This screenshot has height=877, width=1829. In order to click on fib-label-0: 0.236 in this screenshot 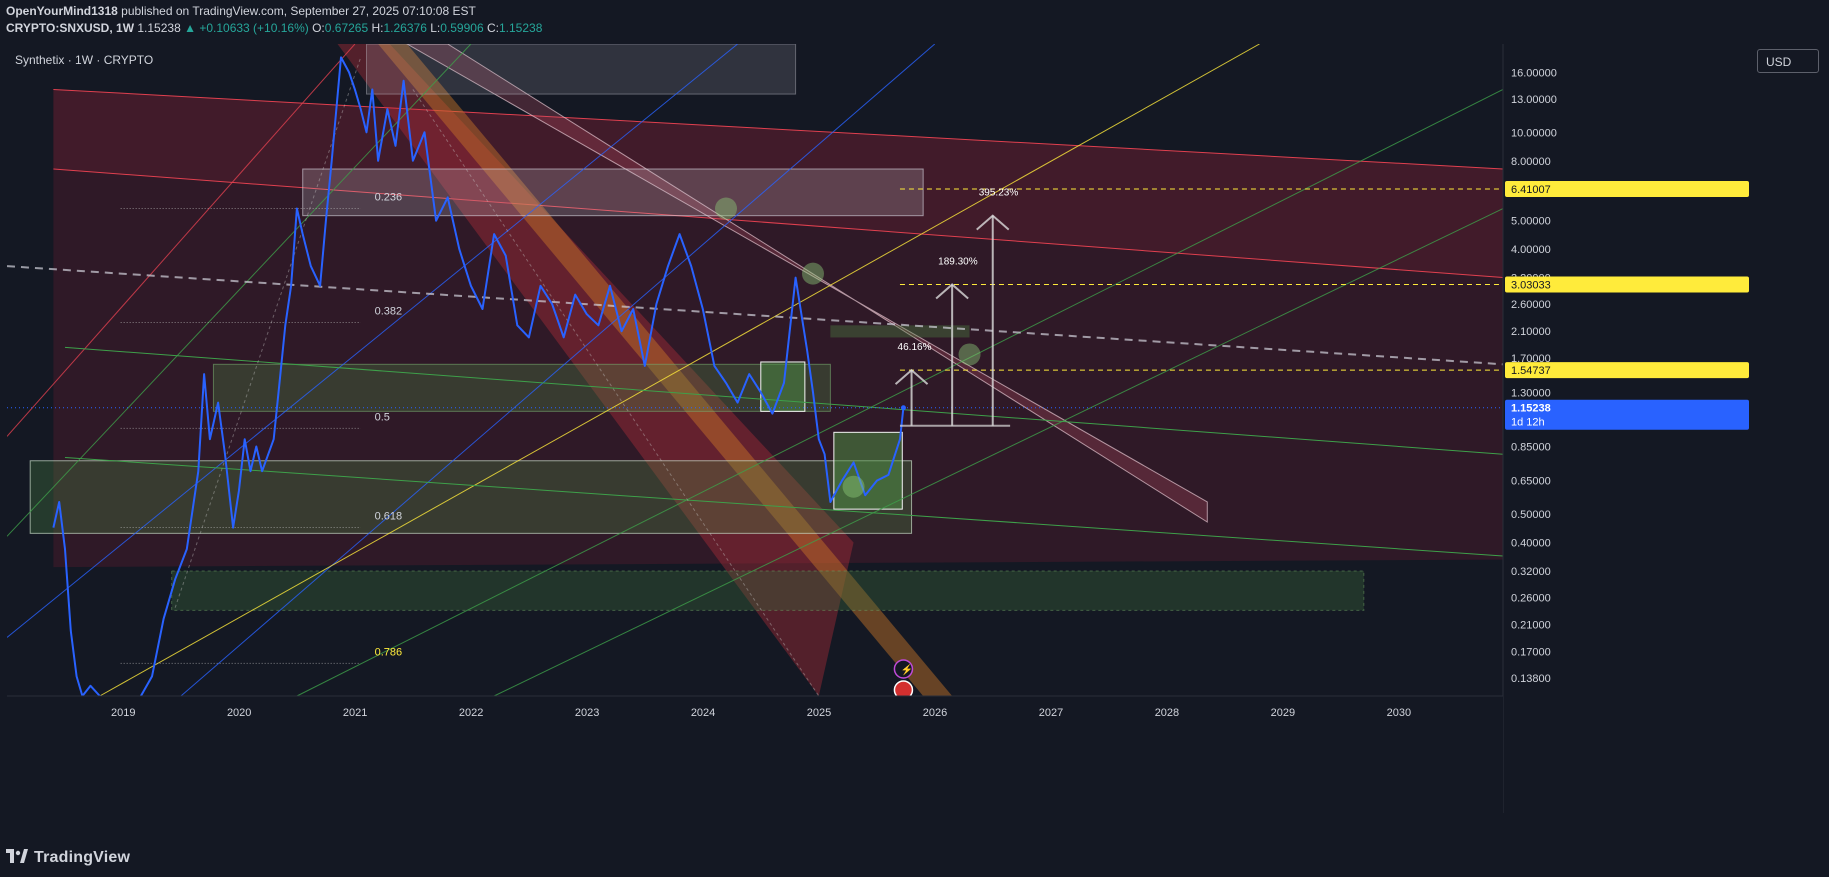, I will do `click(389, 198)`.